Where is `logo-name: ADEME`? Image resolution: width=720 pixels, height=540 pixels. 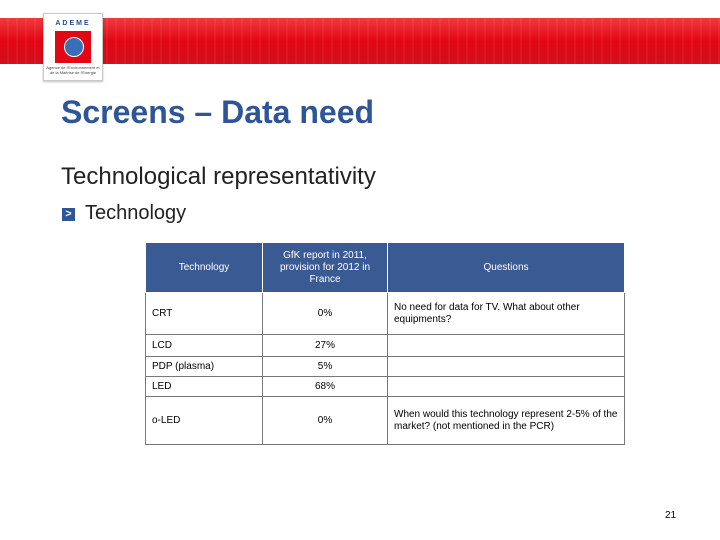 logo-name: ADEME is located at coordinates (73, 23).